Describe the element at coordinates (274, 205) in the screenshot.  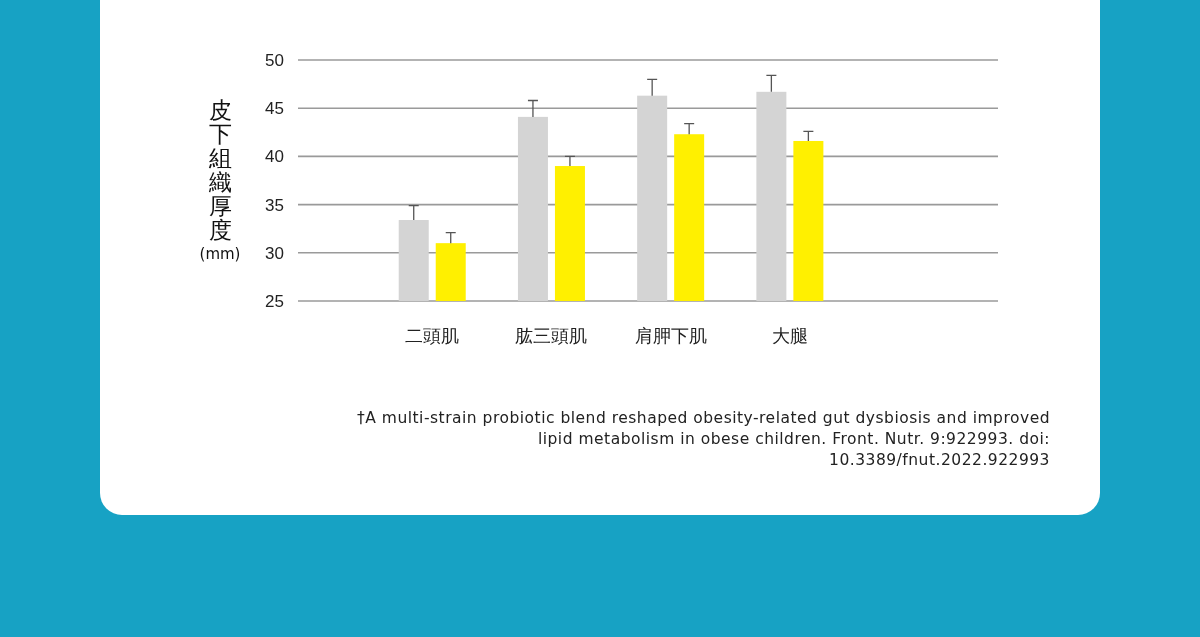
I see `y-tick-label: 35` at that location.